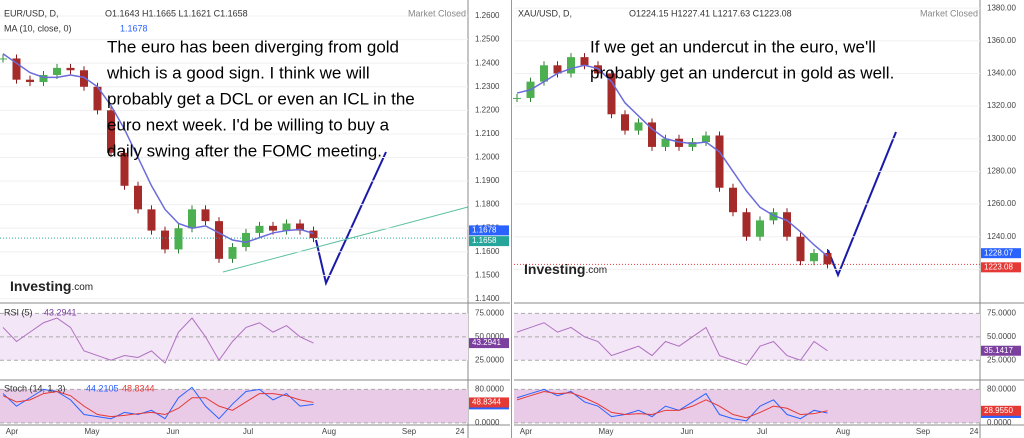 This screenshot has height=438, width=1024. Describe the element at coordinates (102, 388) in the screenshot. I see `stoch-value: 44.2105` at that location.